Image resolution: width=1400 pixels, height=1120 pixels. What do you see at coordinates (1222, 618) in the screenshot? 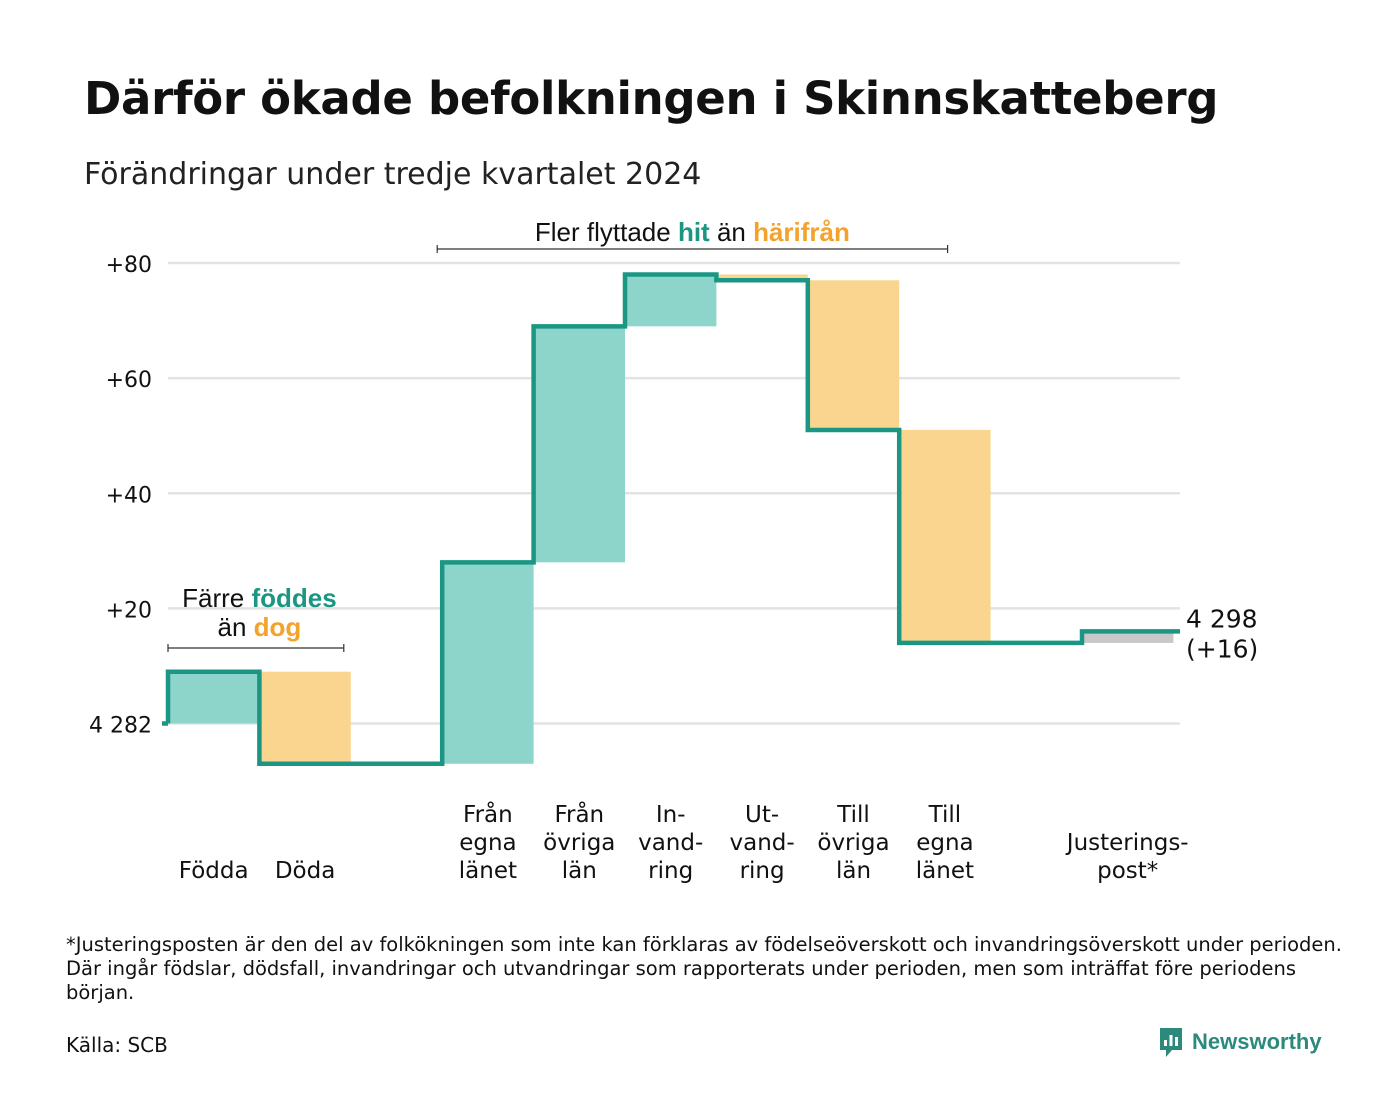
I see `end-value-label: 4 298` at bounding box center [1222, 618].